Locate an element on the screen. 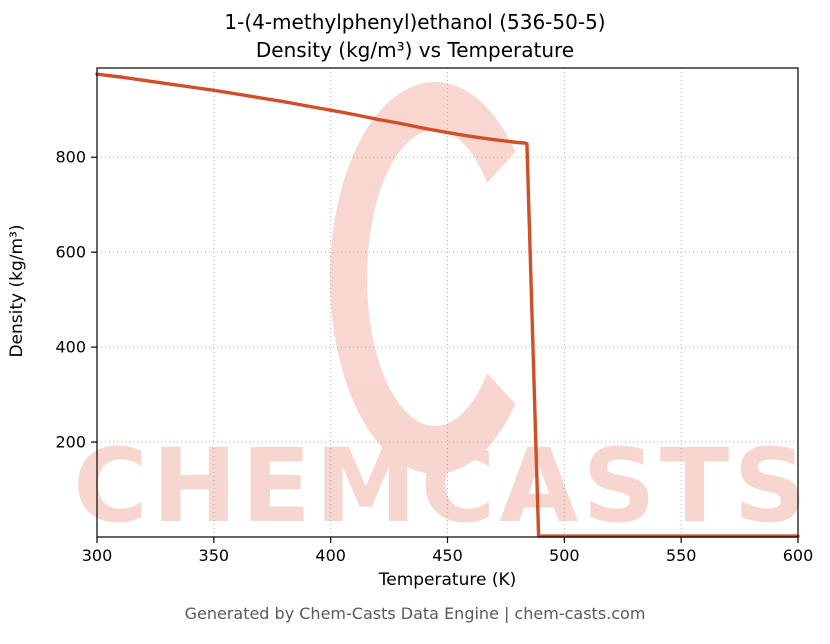  chart-title-line2: Density (kg/m³) vs Temperature is located at coordinates (415, 50).